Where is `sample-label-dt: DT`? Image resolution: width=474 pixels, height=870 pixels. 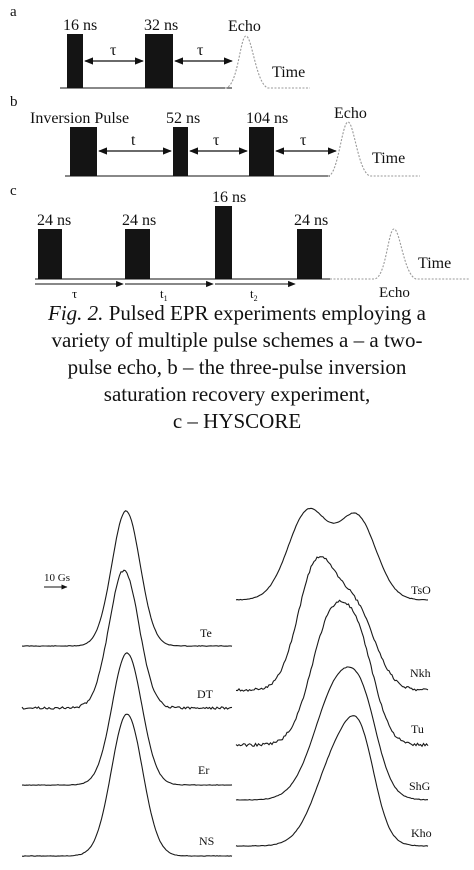 sample-label-dt: DT is located at coordinates (205, 694).